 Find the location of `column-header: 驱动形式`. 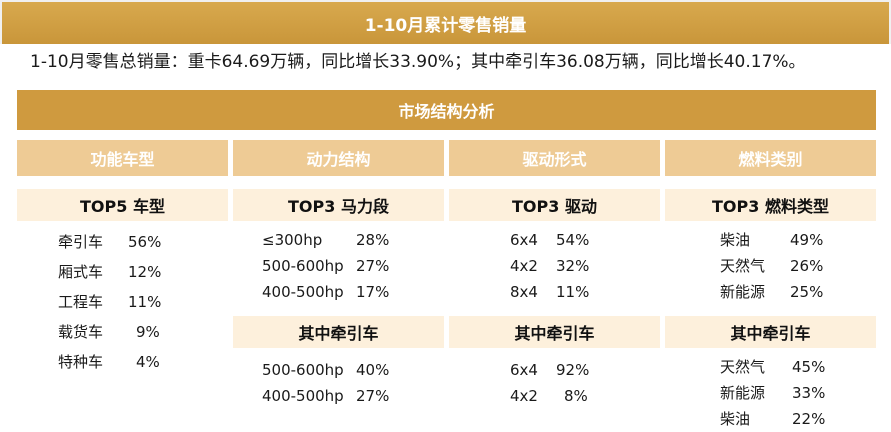

column-header: 驱动形式 is located at coordinates (554, 158).